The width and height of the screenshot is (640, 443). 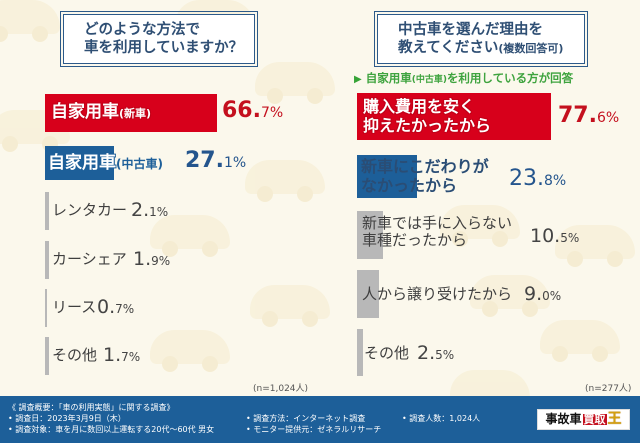 What do you see at coordinates (436, 353) in the screenshot?
I see `bar-value: 2.5%` at bounding box center [436, 353].